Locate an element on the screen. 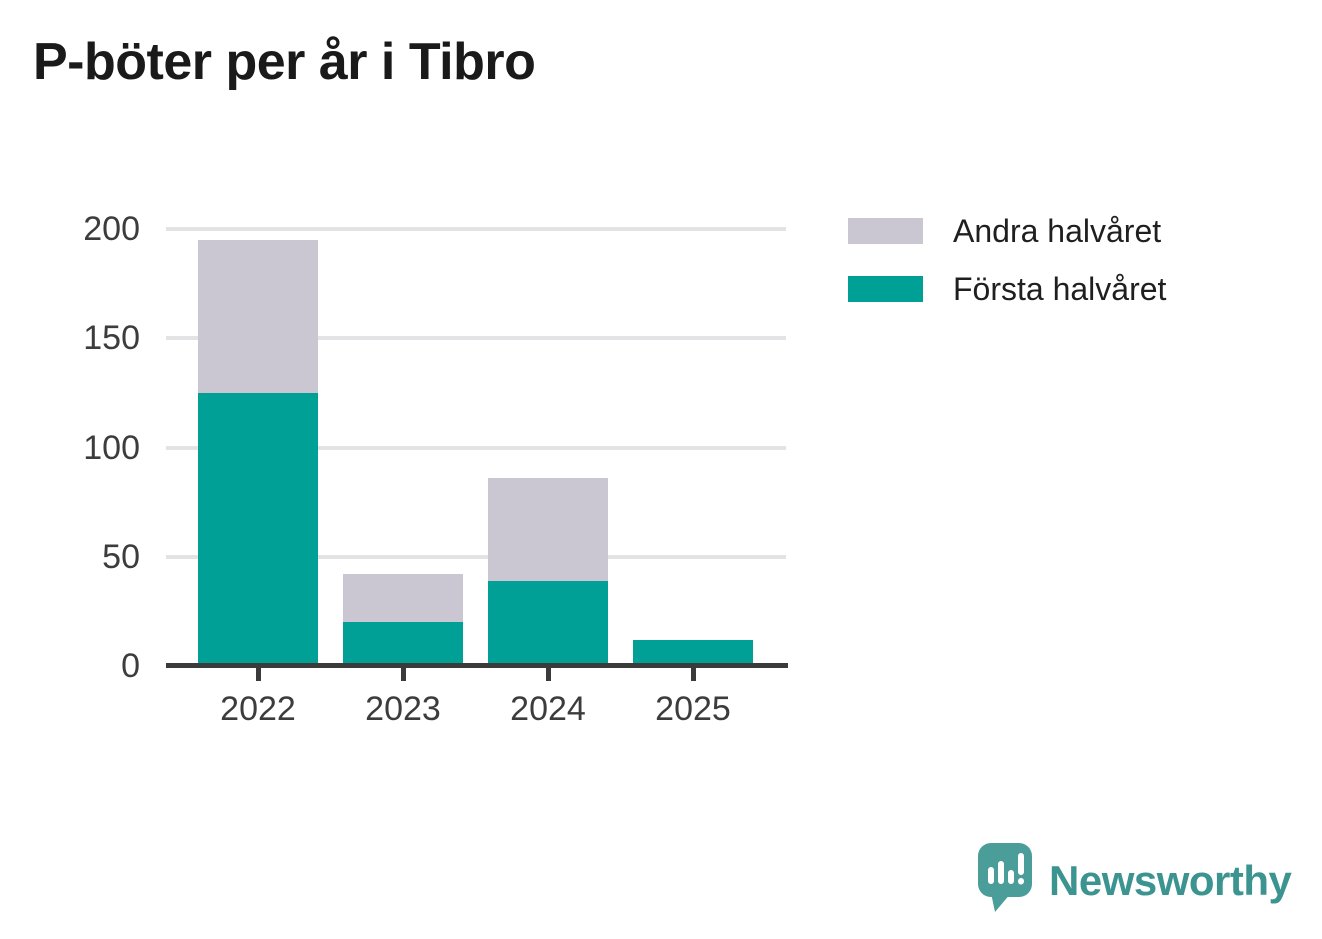 The width and height of the screenshot is (1322, 939). y-tick-label-50: 50 is located at coordinates (121, 556).